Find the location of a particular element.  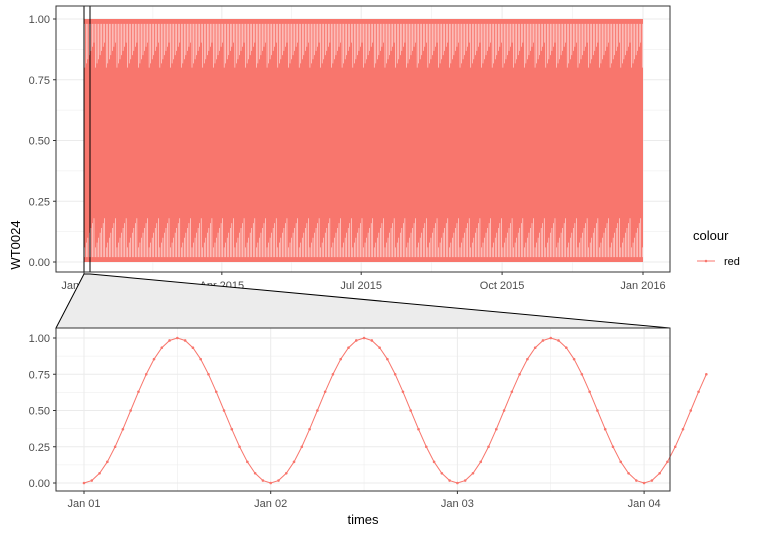

overview-y-tick-label: 1.00 is located at coordinates (39, 20).